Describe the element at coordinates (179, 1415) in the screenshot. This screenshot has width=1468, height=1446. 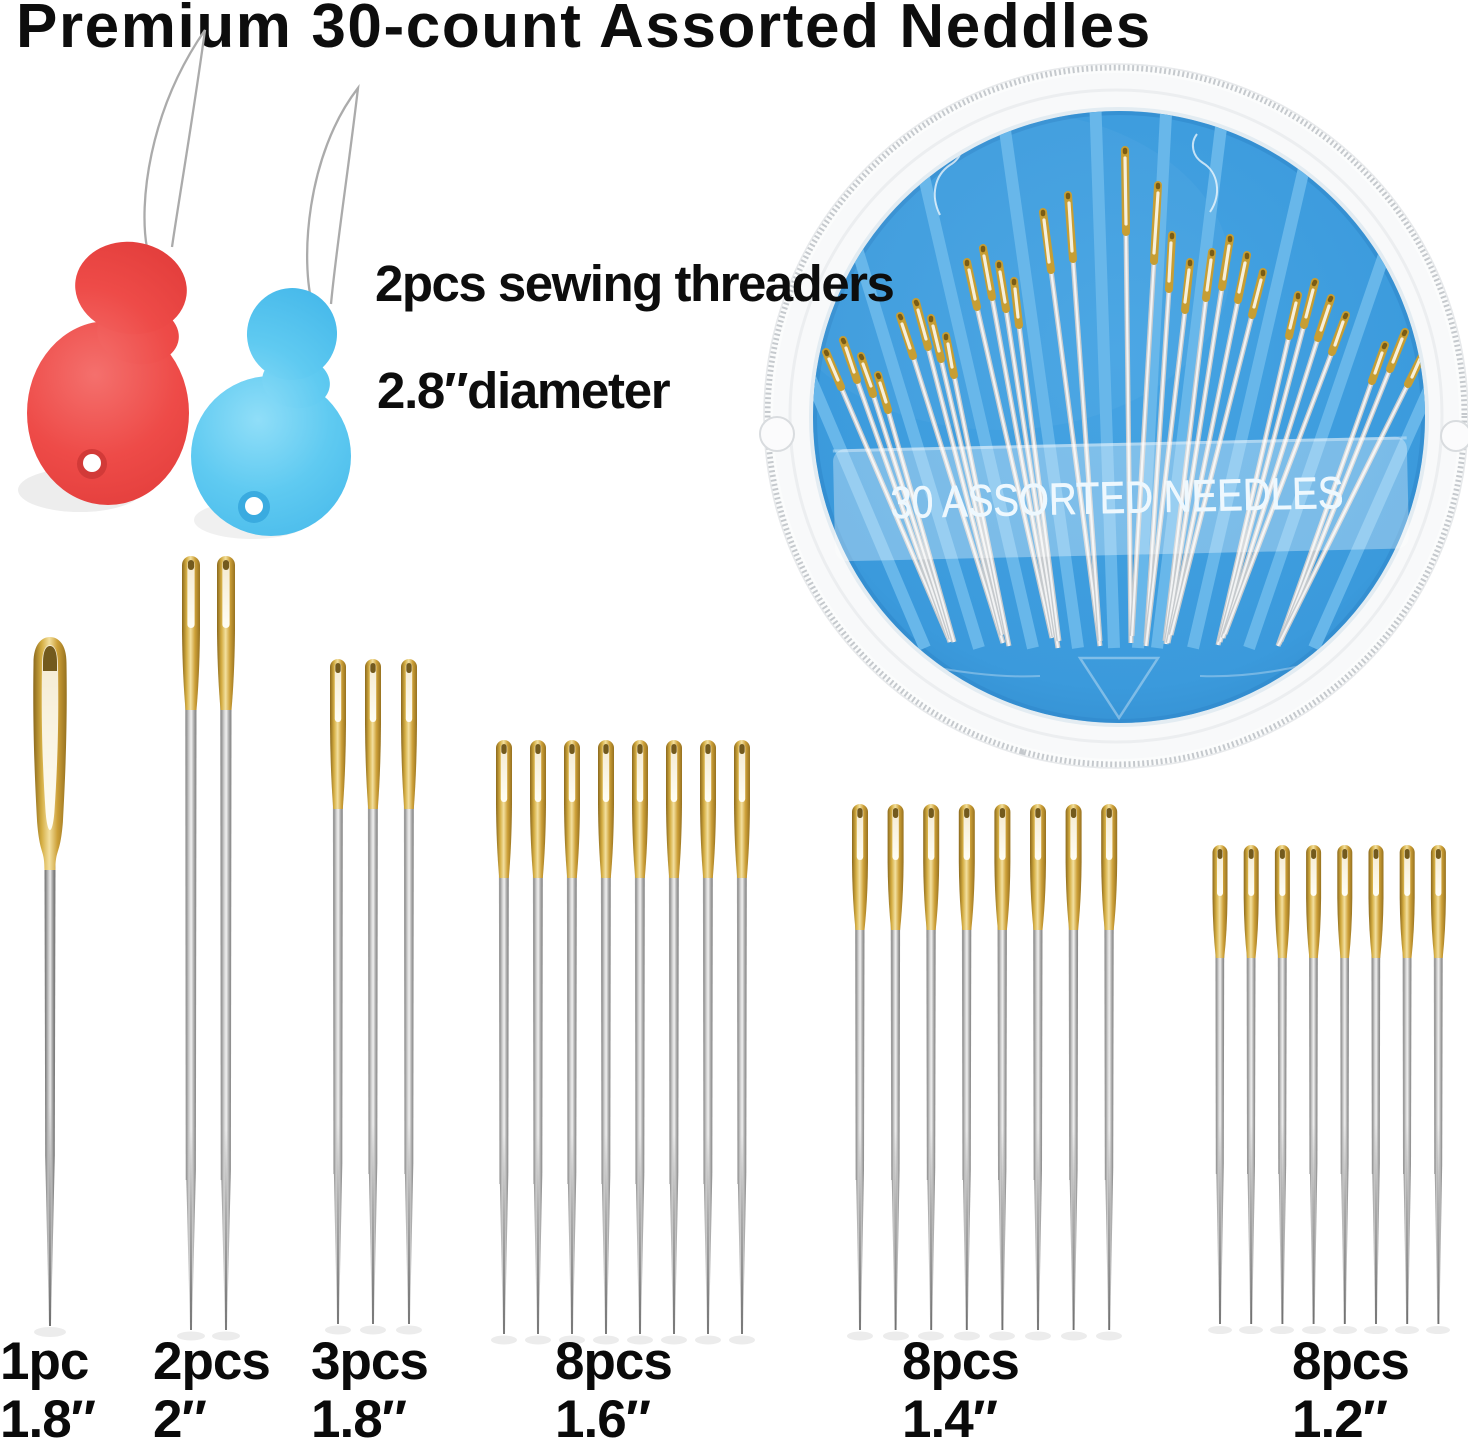
I see `svg-text: 2″` at that location.